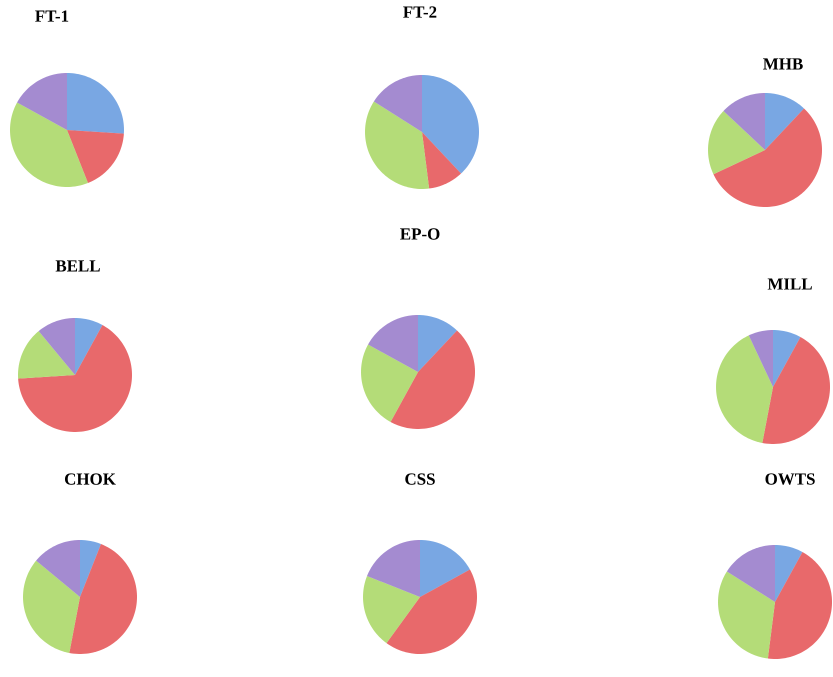  What do you see at coordinates (51, 16) in the screenshot?
I see `chart-title: FT-1` at bounding box center [51, 16].